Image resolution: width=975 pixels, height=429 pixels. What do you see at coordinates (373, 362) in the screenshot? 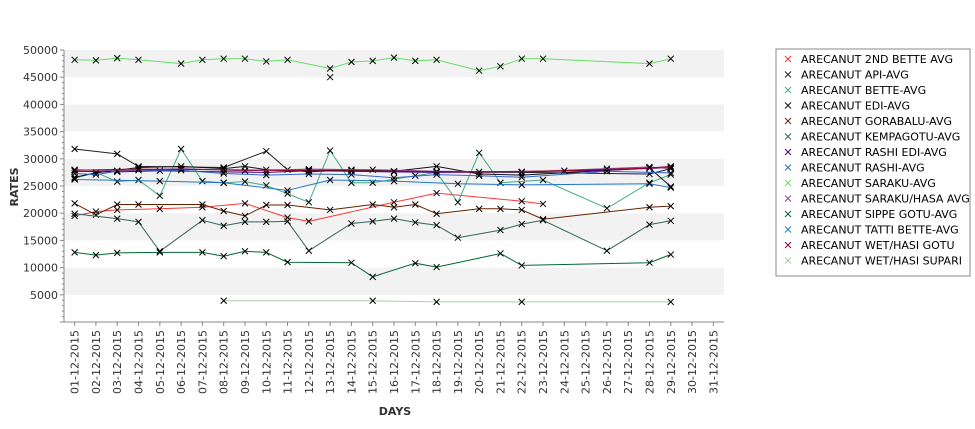
I see `x-tick-label: 15-12-2015` at bounding box center [373, 362].